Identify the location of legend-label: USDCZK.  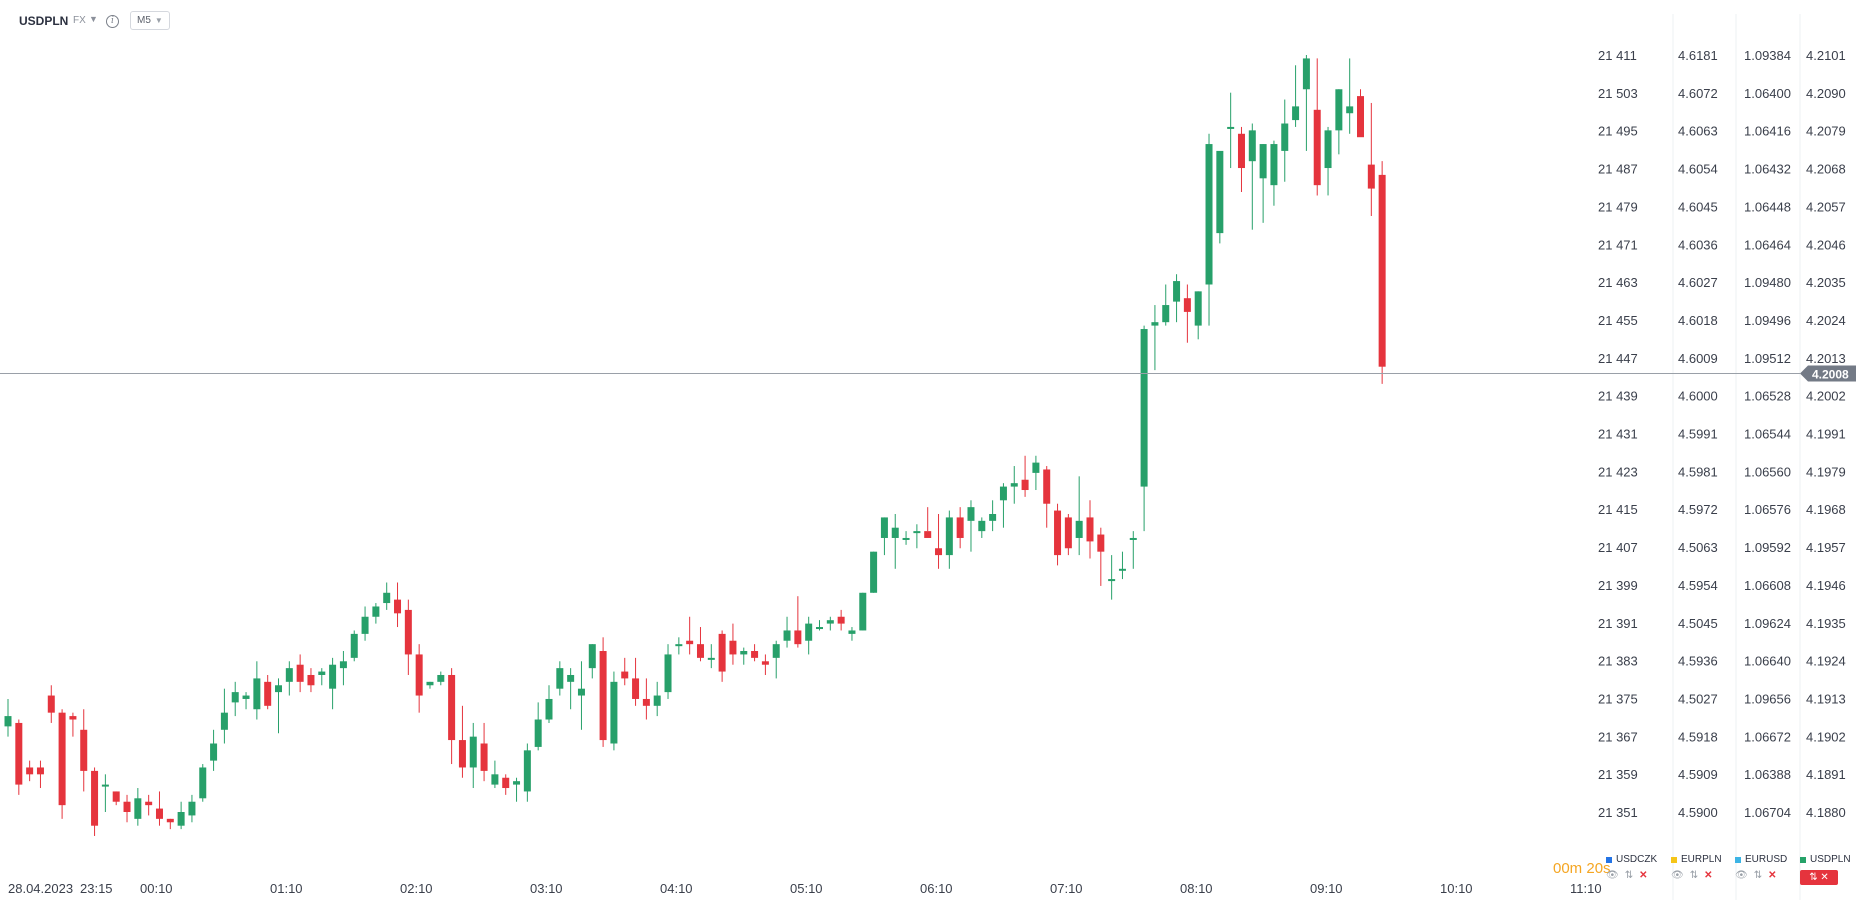
(1637, 859).